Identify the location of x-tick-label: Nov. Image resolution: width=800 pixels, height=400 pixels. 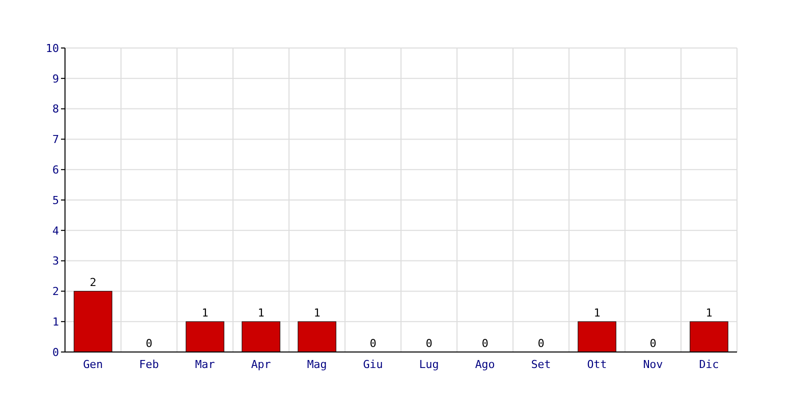
(653, 364).